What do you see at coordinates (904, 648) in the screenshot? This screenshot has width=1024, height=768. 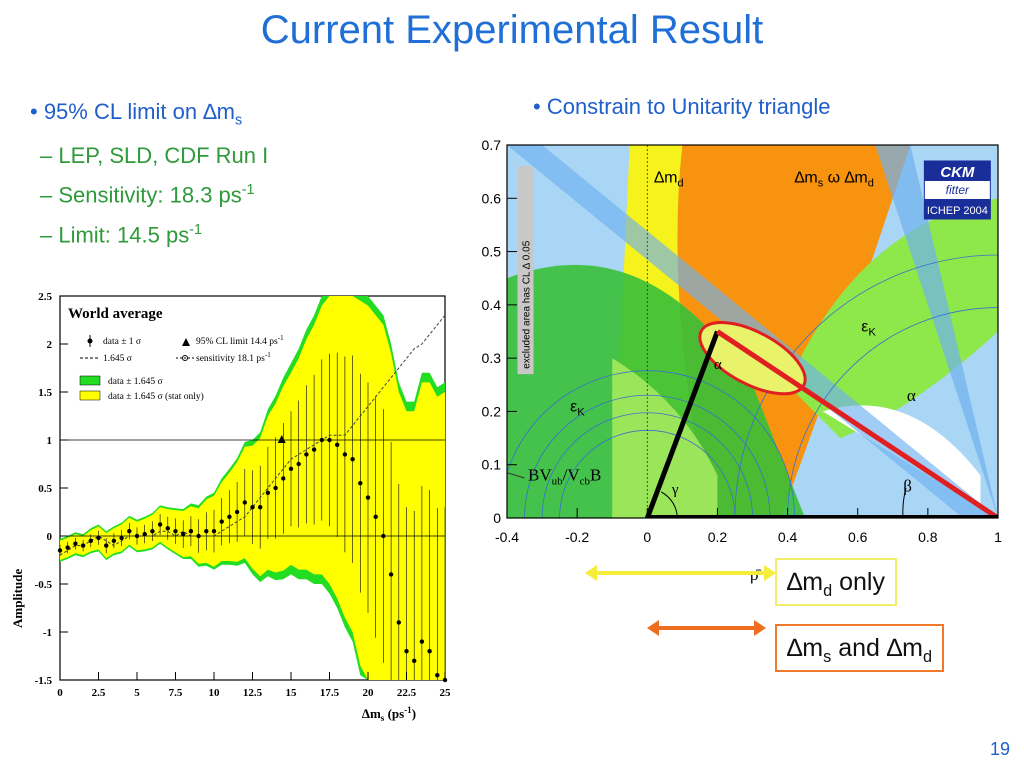 I see `box2-sym2: ∆m` at bounding box center [904, 648].